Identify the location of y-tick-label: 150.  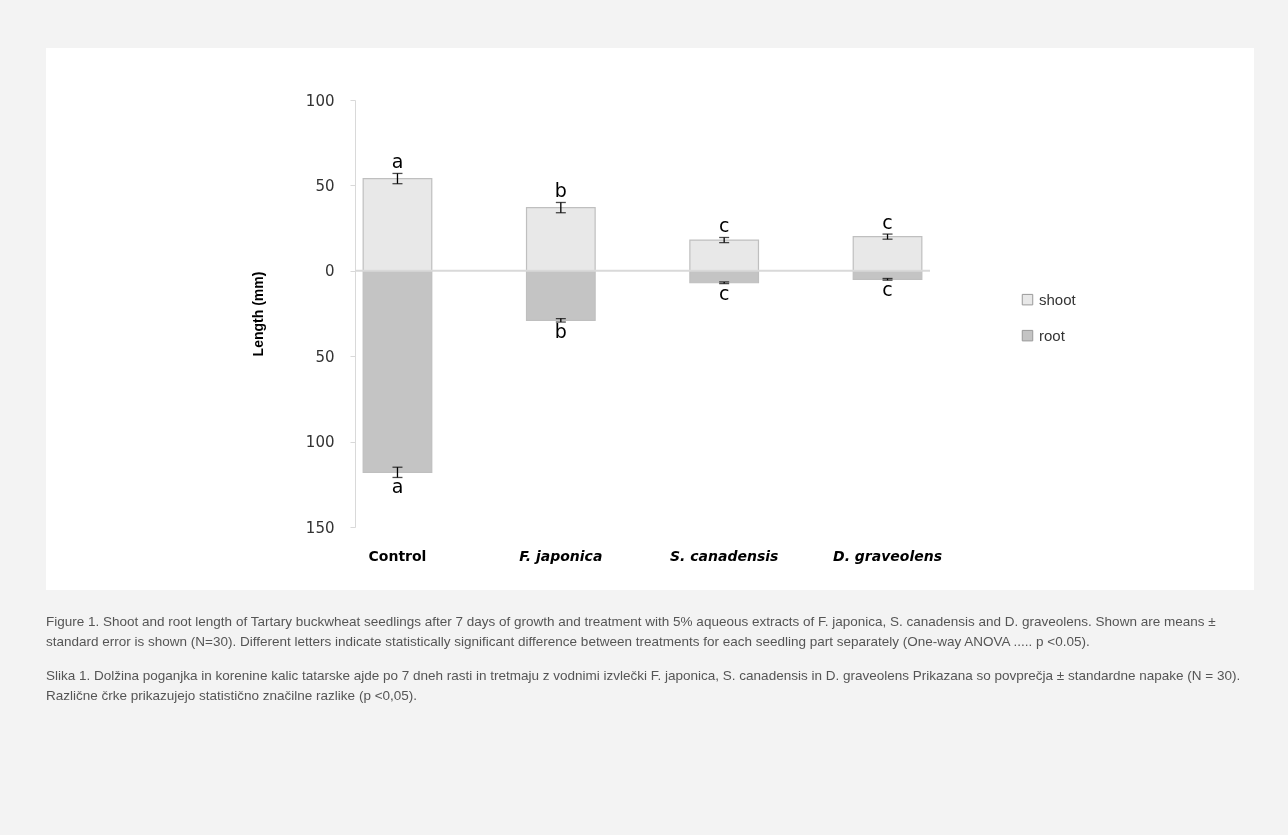
(320, 527).